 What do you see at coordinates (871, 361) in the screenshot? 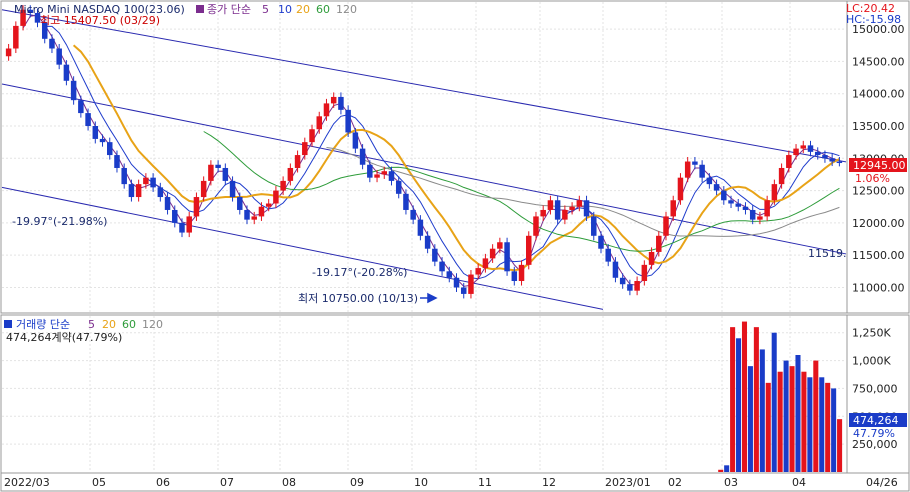
I see `volume-tick-label: 1,000K` at bounding box center [871, 361].